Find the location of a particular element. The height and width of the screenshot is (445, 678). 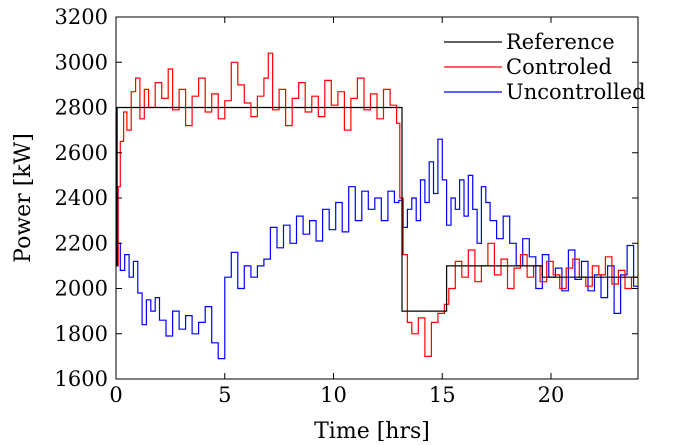

x-tick-label: 20 is located at coordinates (551, 395).